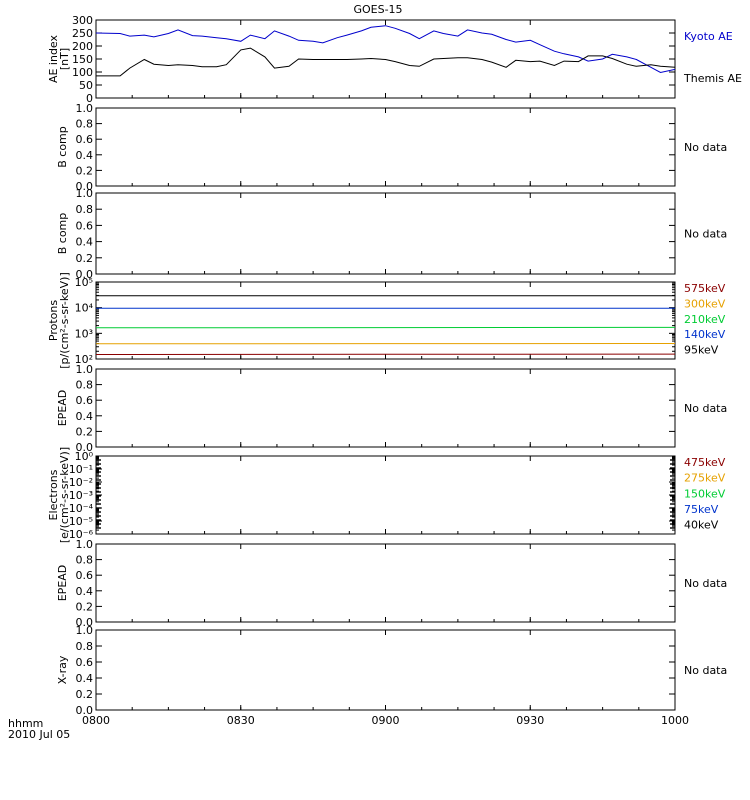 The height and width of the screenshot is (800, 750). I want to click on x-tick-label: 0830, so click(241, 720).